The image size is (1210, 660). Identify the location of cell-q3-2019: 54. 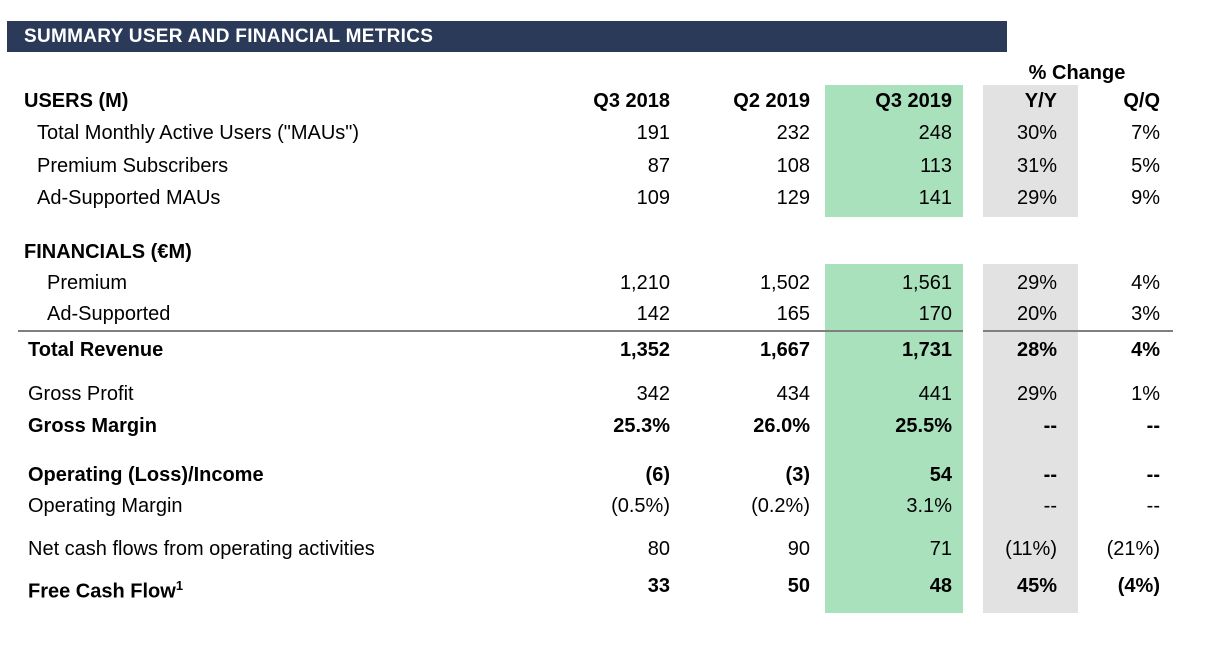
(940, 475).